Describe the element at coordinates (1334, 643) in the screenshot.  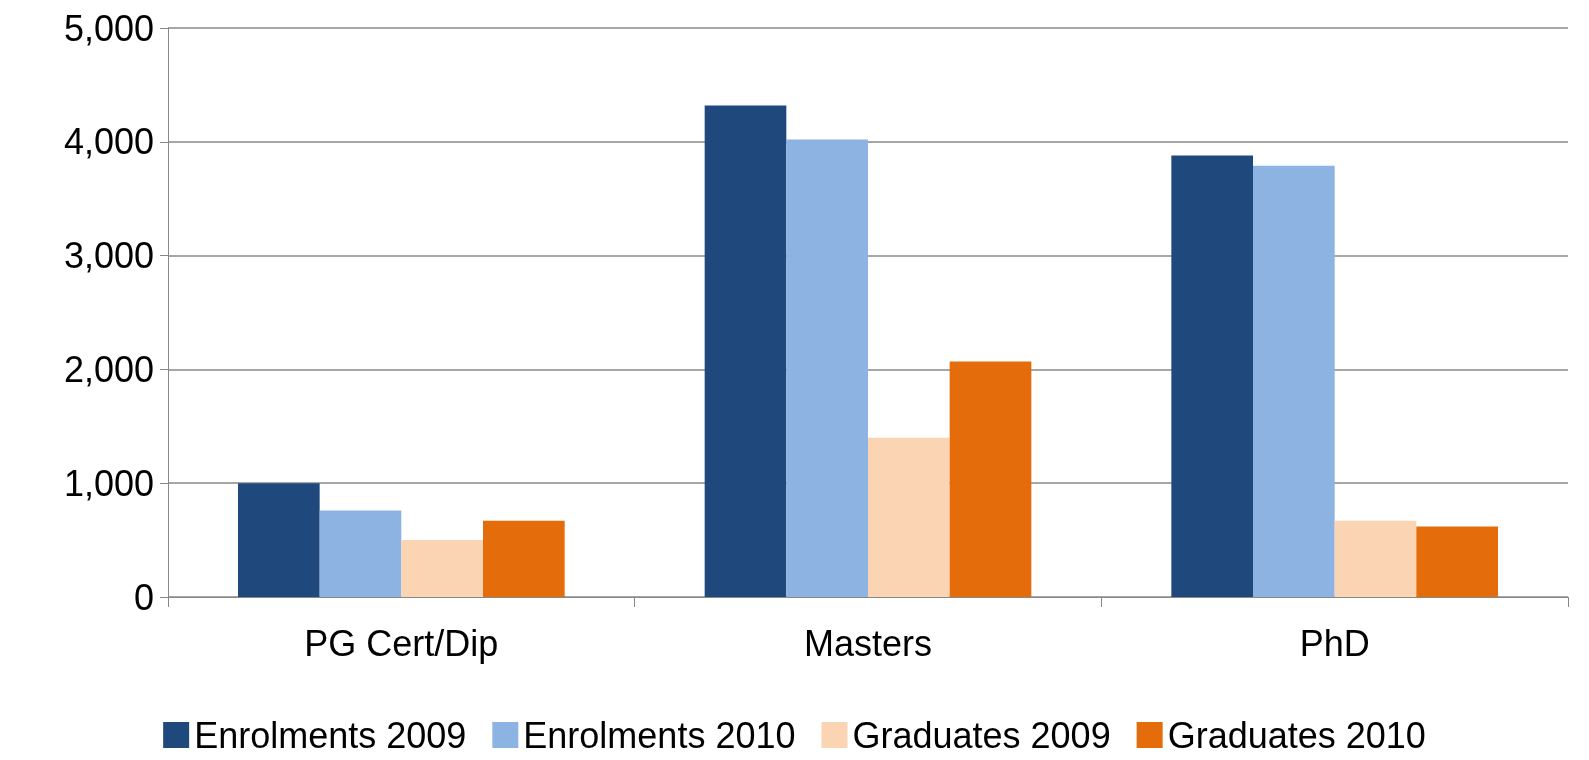
I see `x-tick-label: PhD` at that location.